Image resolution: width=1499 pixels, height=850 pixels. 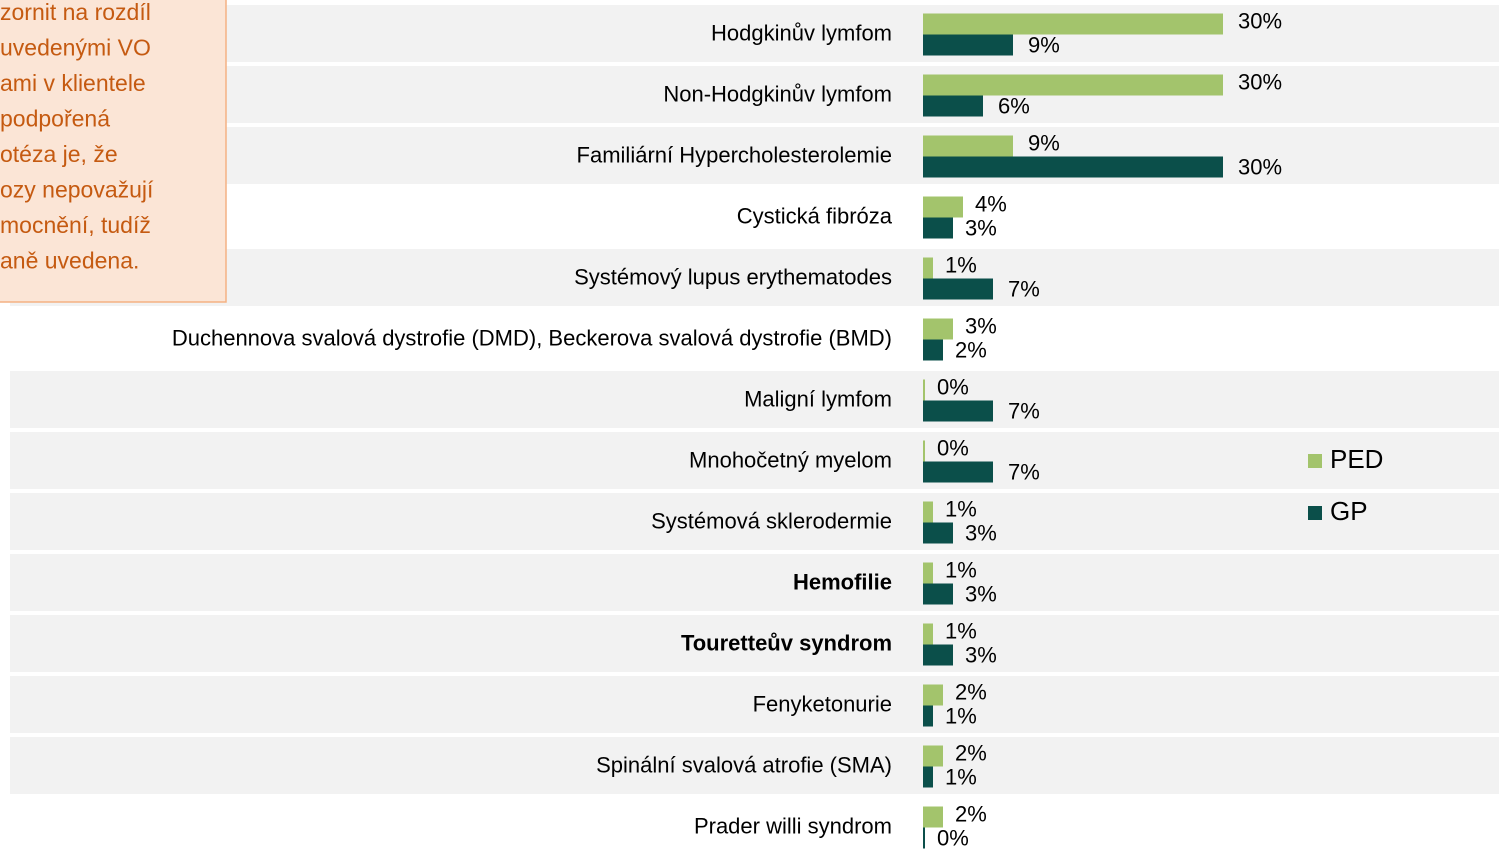 What do you see at coordinates (777, 93) in the screenshot?
I see `category-label: Non-Hodgkinův lymfom` at bounding box center [777, 93].